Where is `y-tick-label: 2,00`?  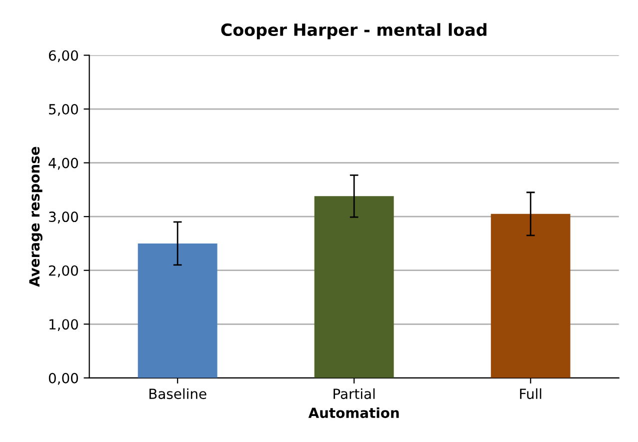
y-tick-label: 2,00 is located at coordinates (63, 271).